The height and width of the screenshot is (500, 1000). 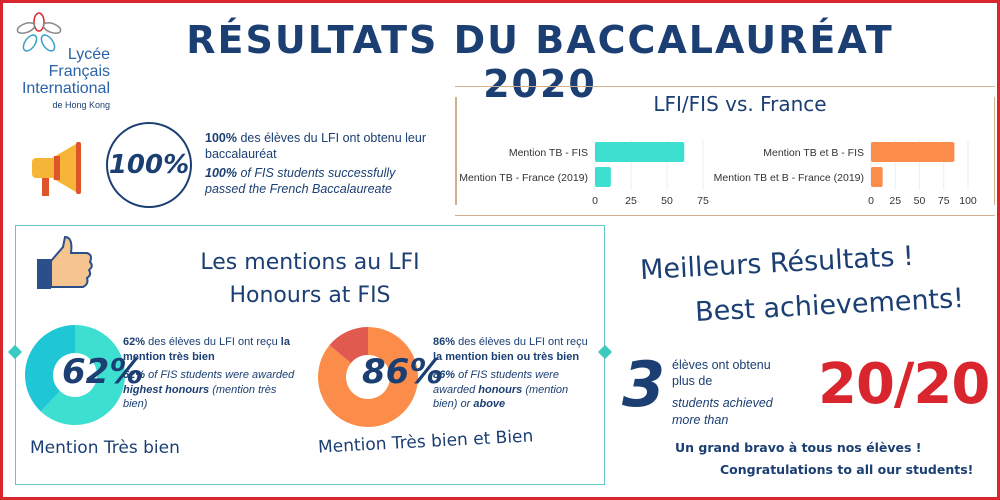 What do you see at coordinates (310, 295) in the screenshot?
I see `mentions-title-en: Honours at FIS` at bounding box center [310, 295].